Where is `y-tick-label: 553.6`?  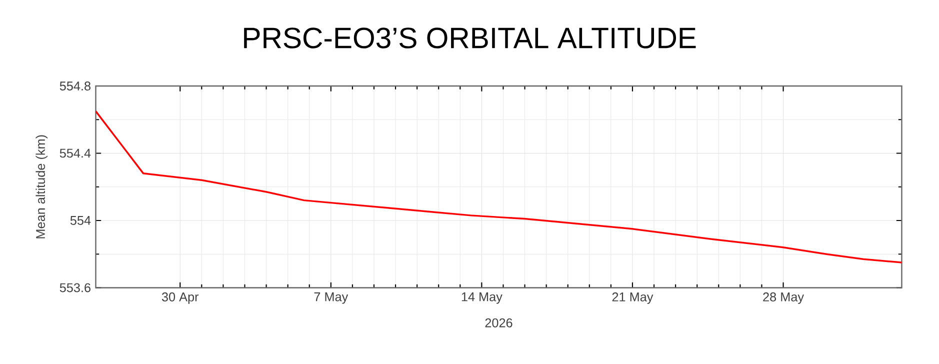 y-tick-label: 553.6 is located at coordinates (75, 287).